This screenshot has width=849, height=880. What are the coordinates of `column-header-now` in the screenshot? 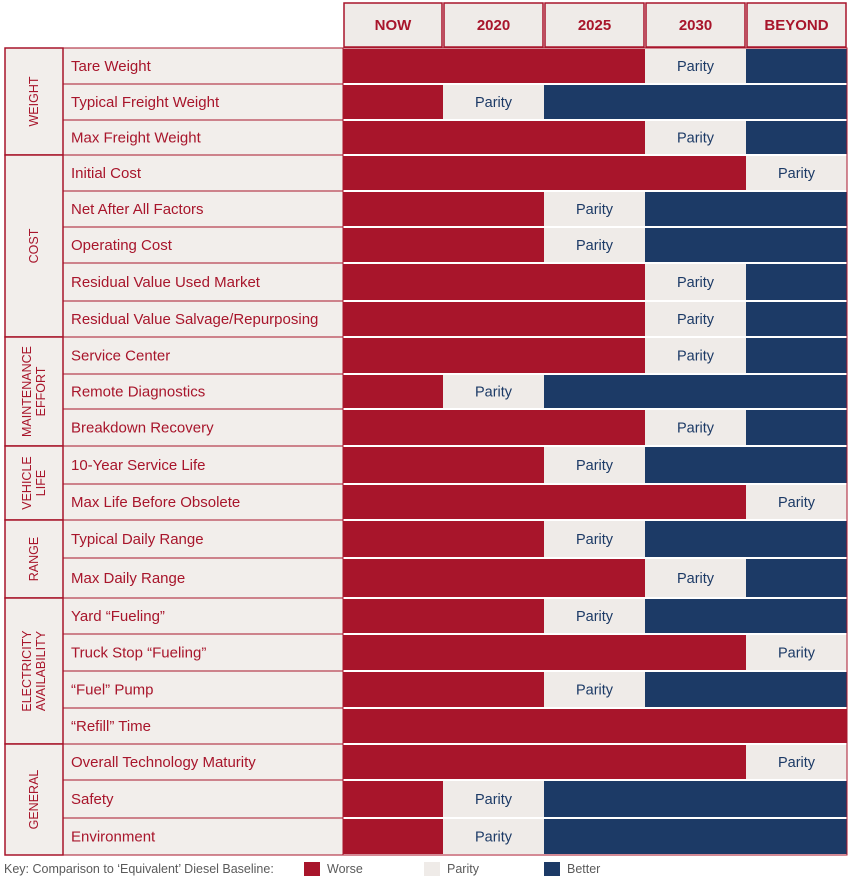 It's located at (393, 25).